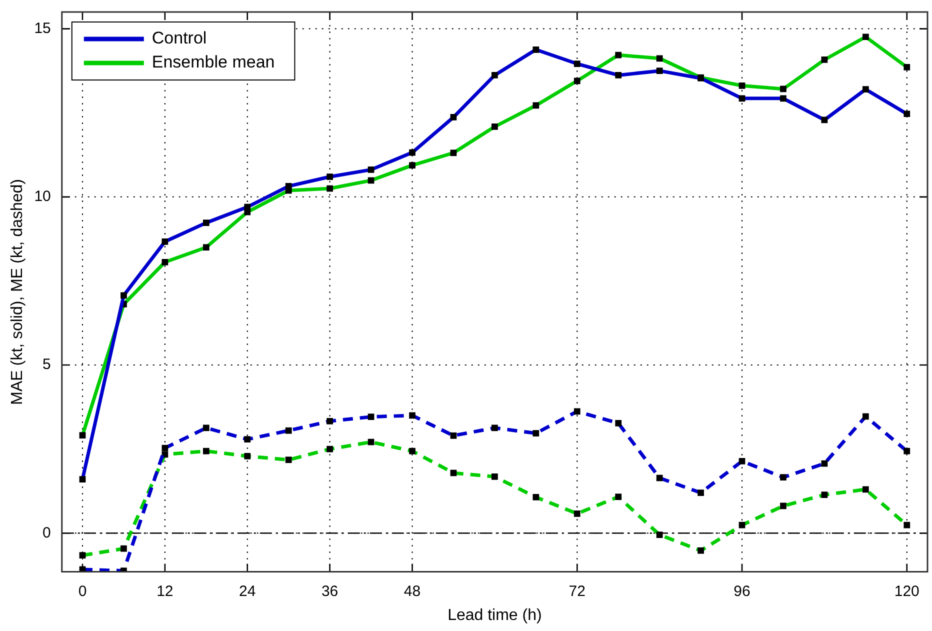 Image resolution: width=932 pixels, height=631 pixels. What do you see at coordinates (46, 365) in the screenshot?
I see `y-tick-label: 5` at bounding box center [46, 365].